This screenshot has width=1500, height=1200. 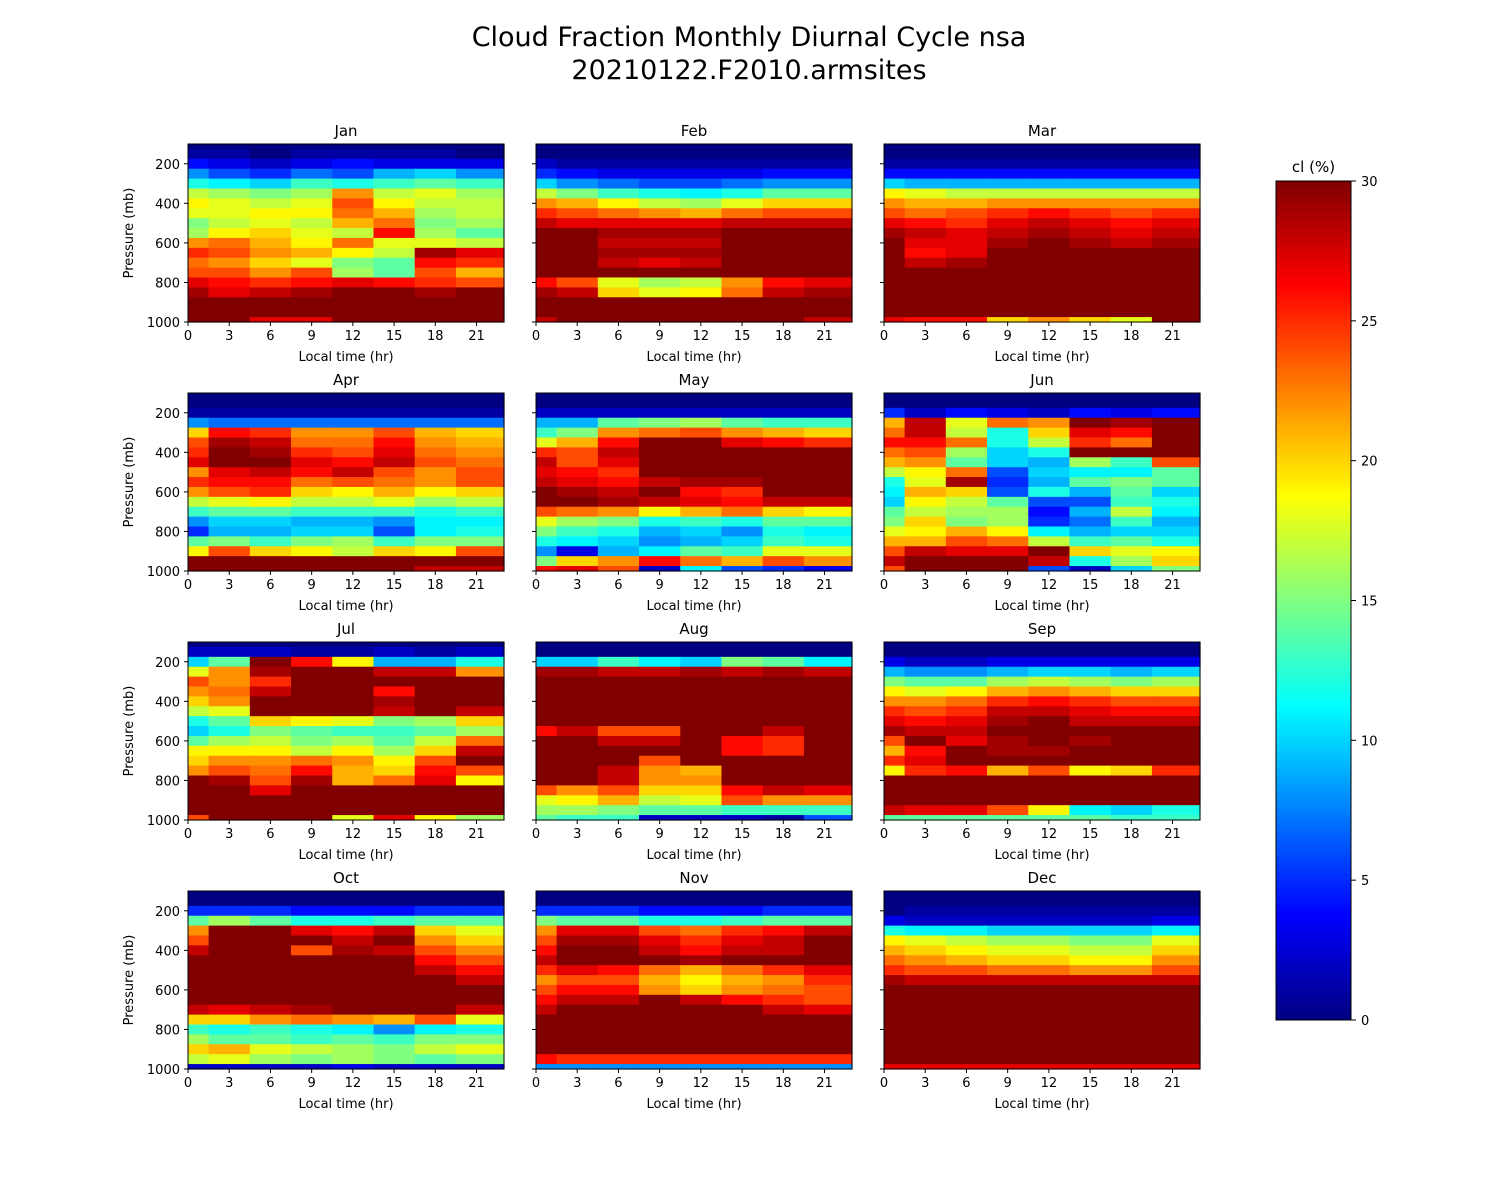 I want to click on y-tick-label: 1000, so click(x=163, y=572).